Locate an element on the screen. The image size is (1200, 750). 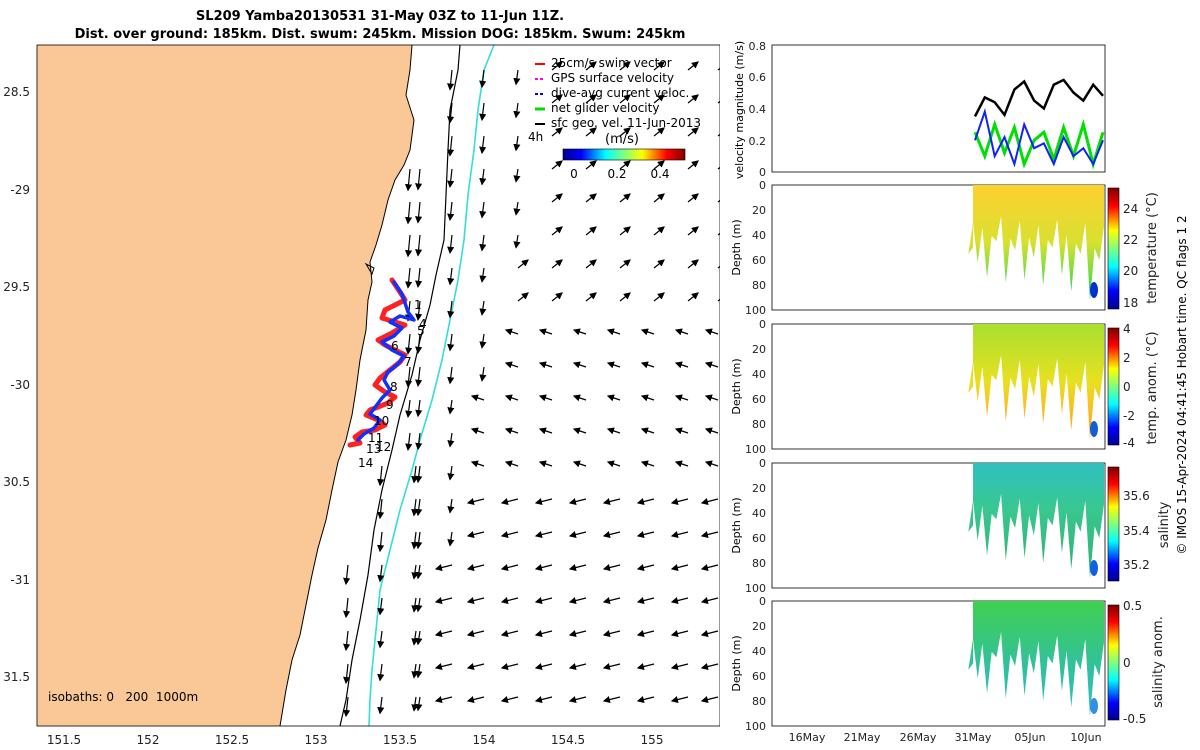
cbar-tick: -0.5 is located at coordinates (1134, 719).